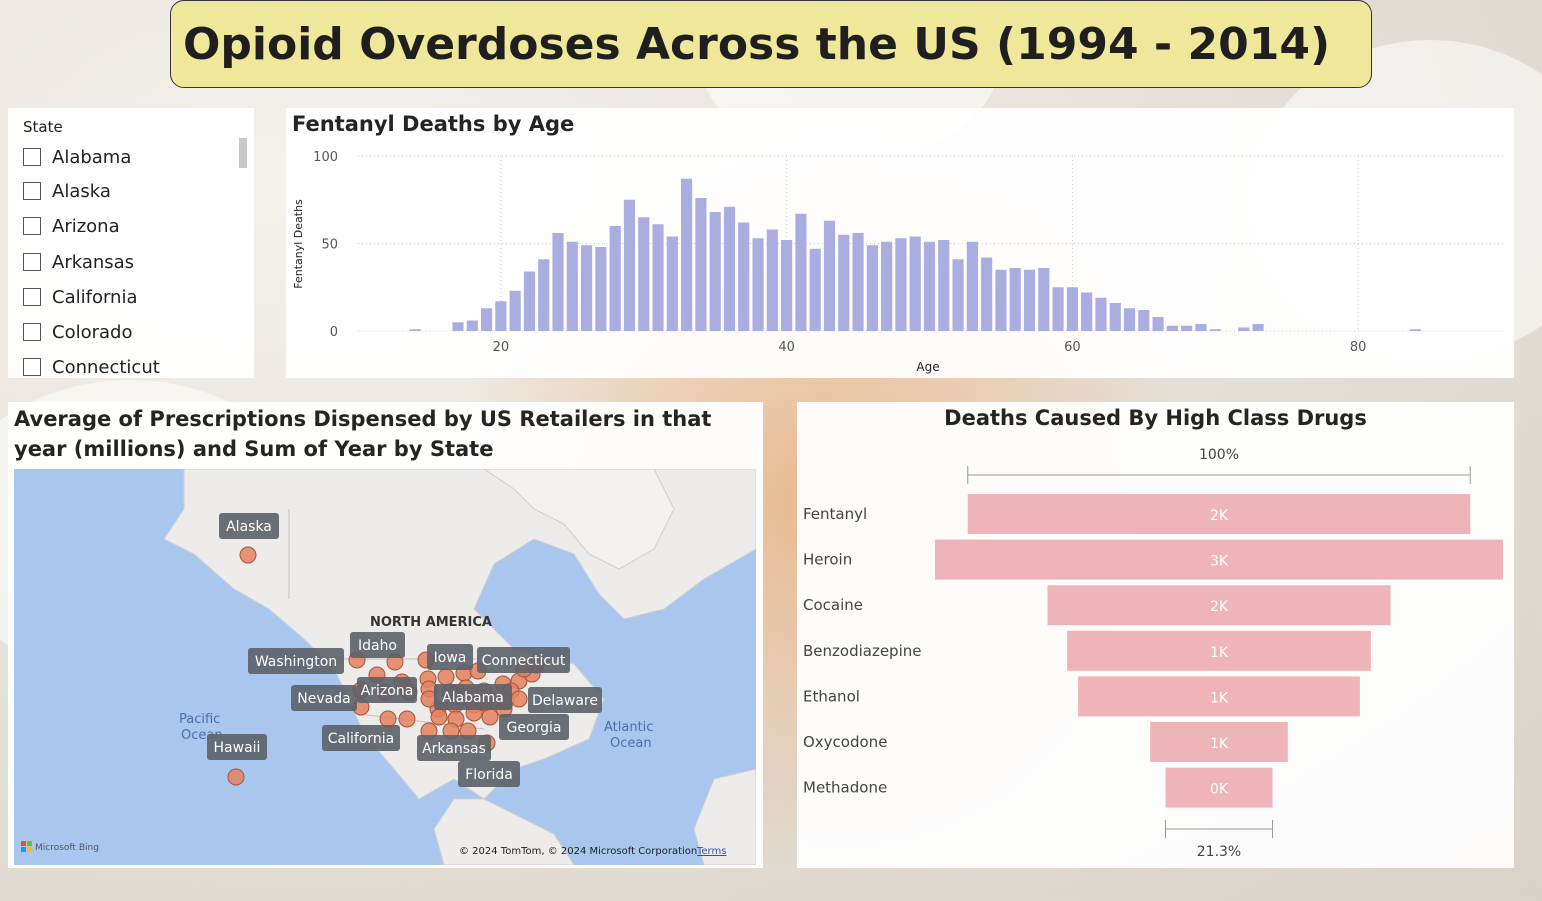 The image size is (1542, 901). I want to click on slicer-scrollbar, so click(243, 153).